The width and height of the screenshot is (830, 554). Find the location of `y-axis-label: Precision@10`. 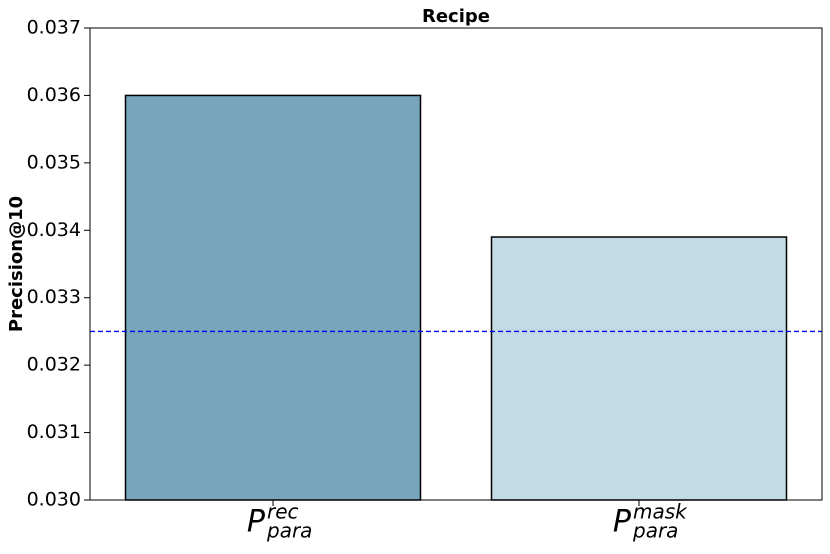

y-axis-label: Precision@10 is located at coordinates (16, 264).